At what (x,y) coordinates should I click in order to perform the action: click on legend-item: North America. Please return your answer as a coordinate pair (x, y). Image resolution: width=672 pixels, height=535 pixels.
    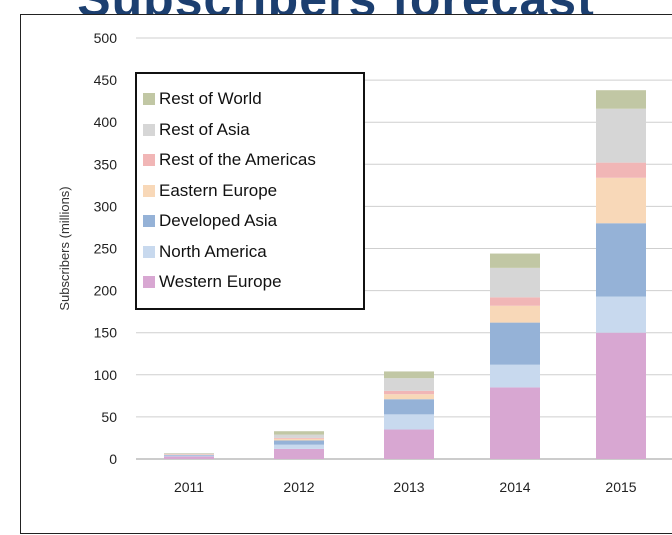
    Looking at the image, I should click on (250, 252).